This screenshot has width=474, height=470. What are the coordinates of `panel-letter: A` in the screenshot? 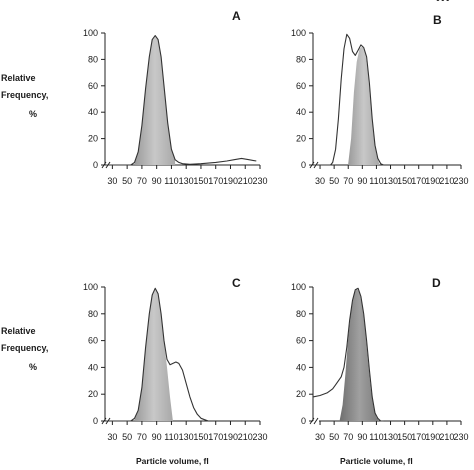 It's located at (236, 16).